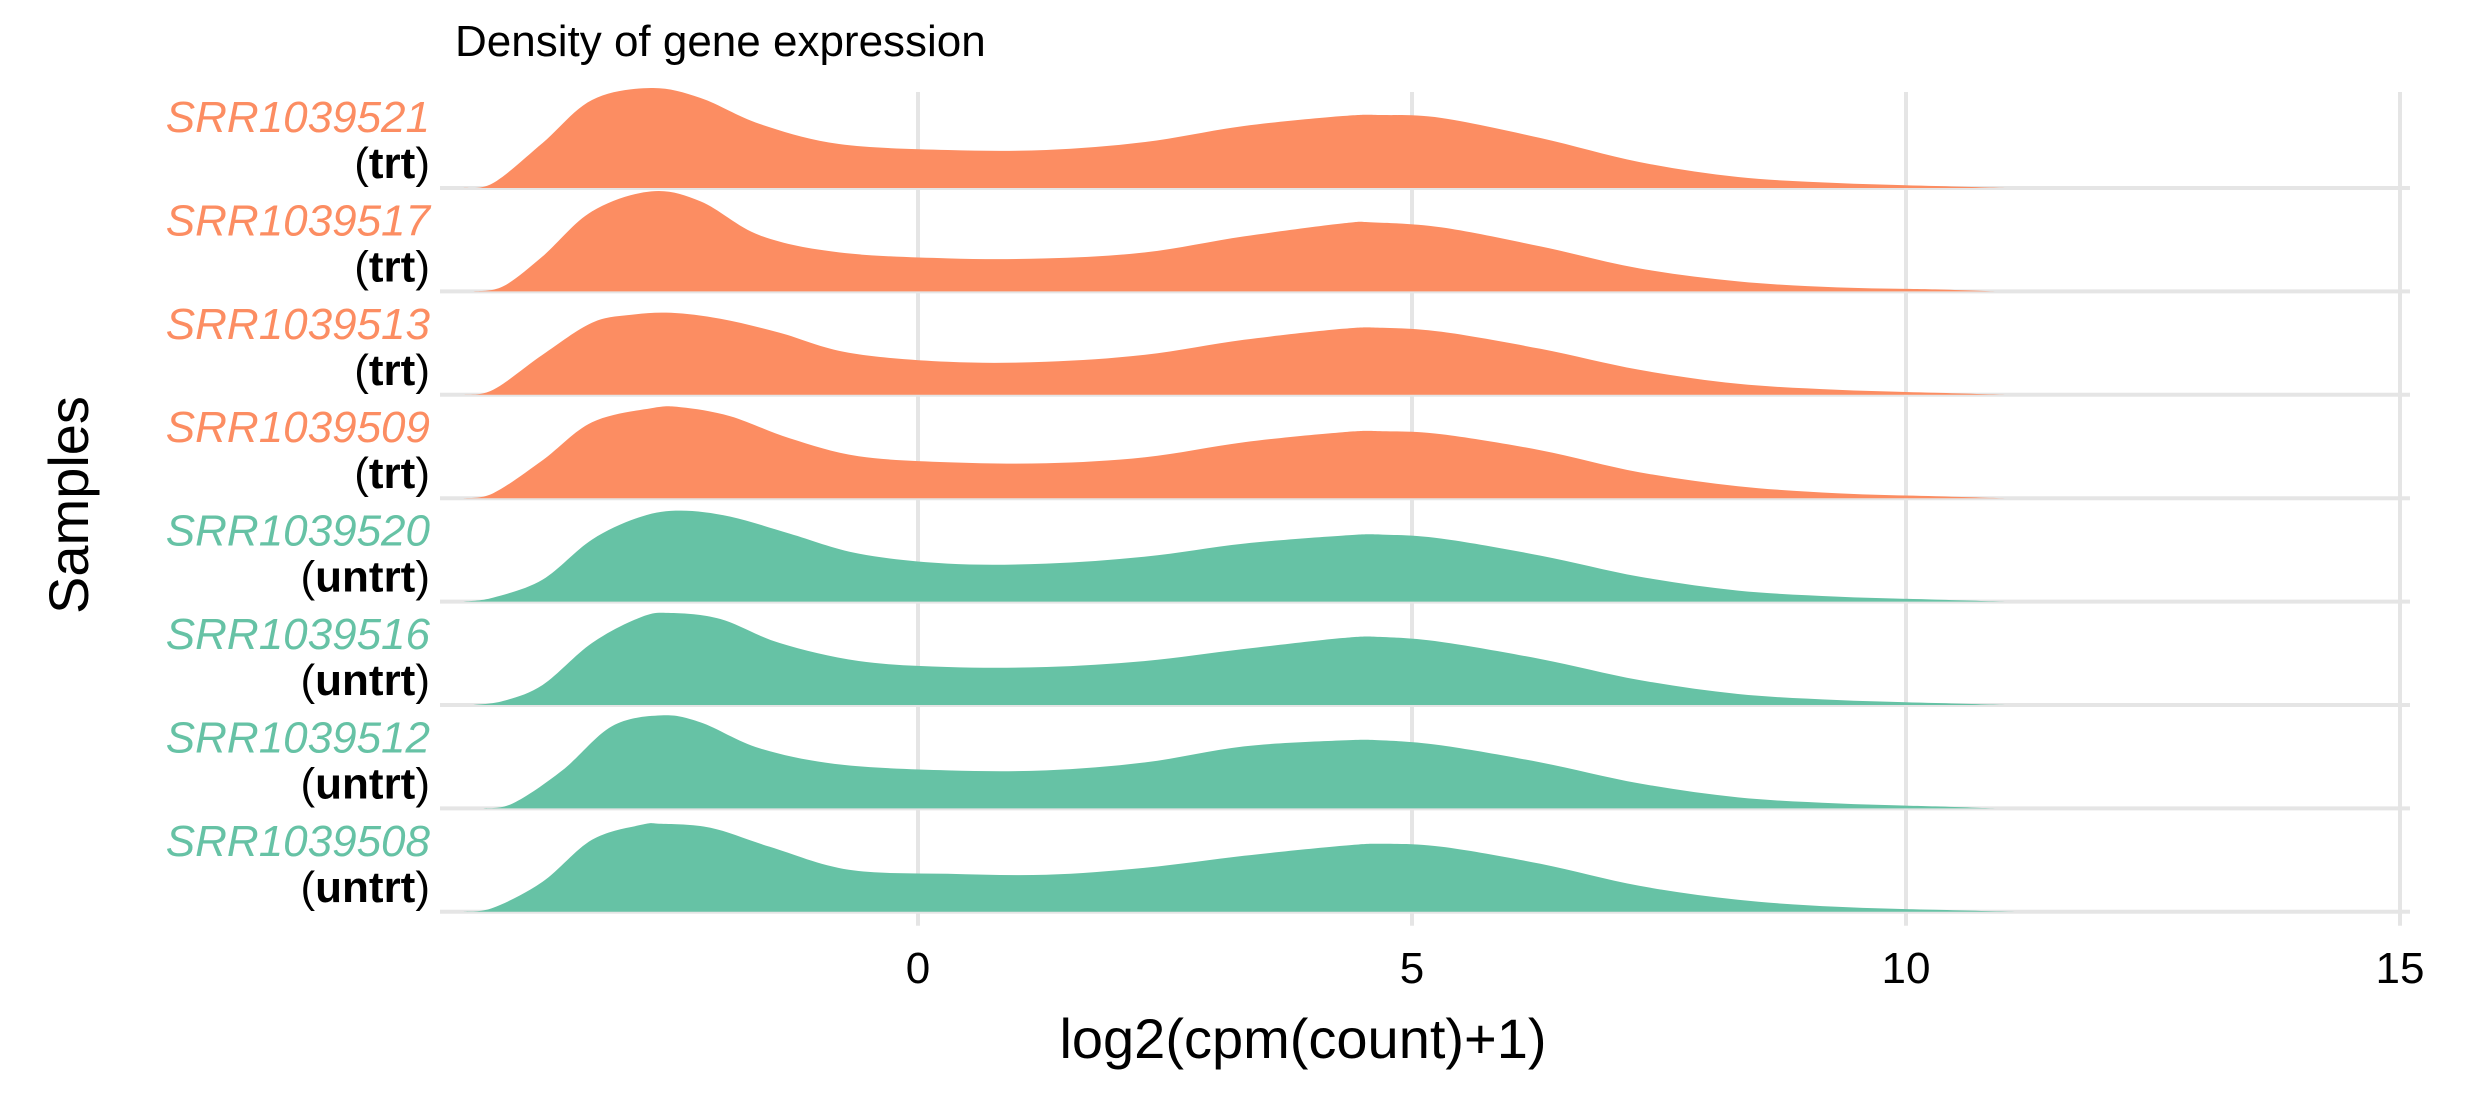 The height and width of the screenshot is (1100, 2488). Describe the element at coordinates (366, 783) in the screenshot. I see `sample-group-SRR1039512: (untrt)` at that location.